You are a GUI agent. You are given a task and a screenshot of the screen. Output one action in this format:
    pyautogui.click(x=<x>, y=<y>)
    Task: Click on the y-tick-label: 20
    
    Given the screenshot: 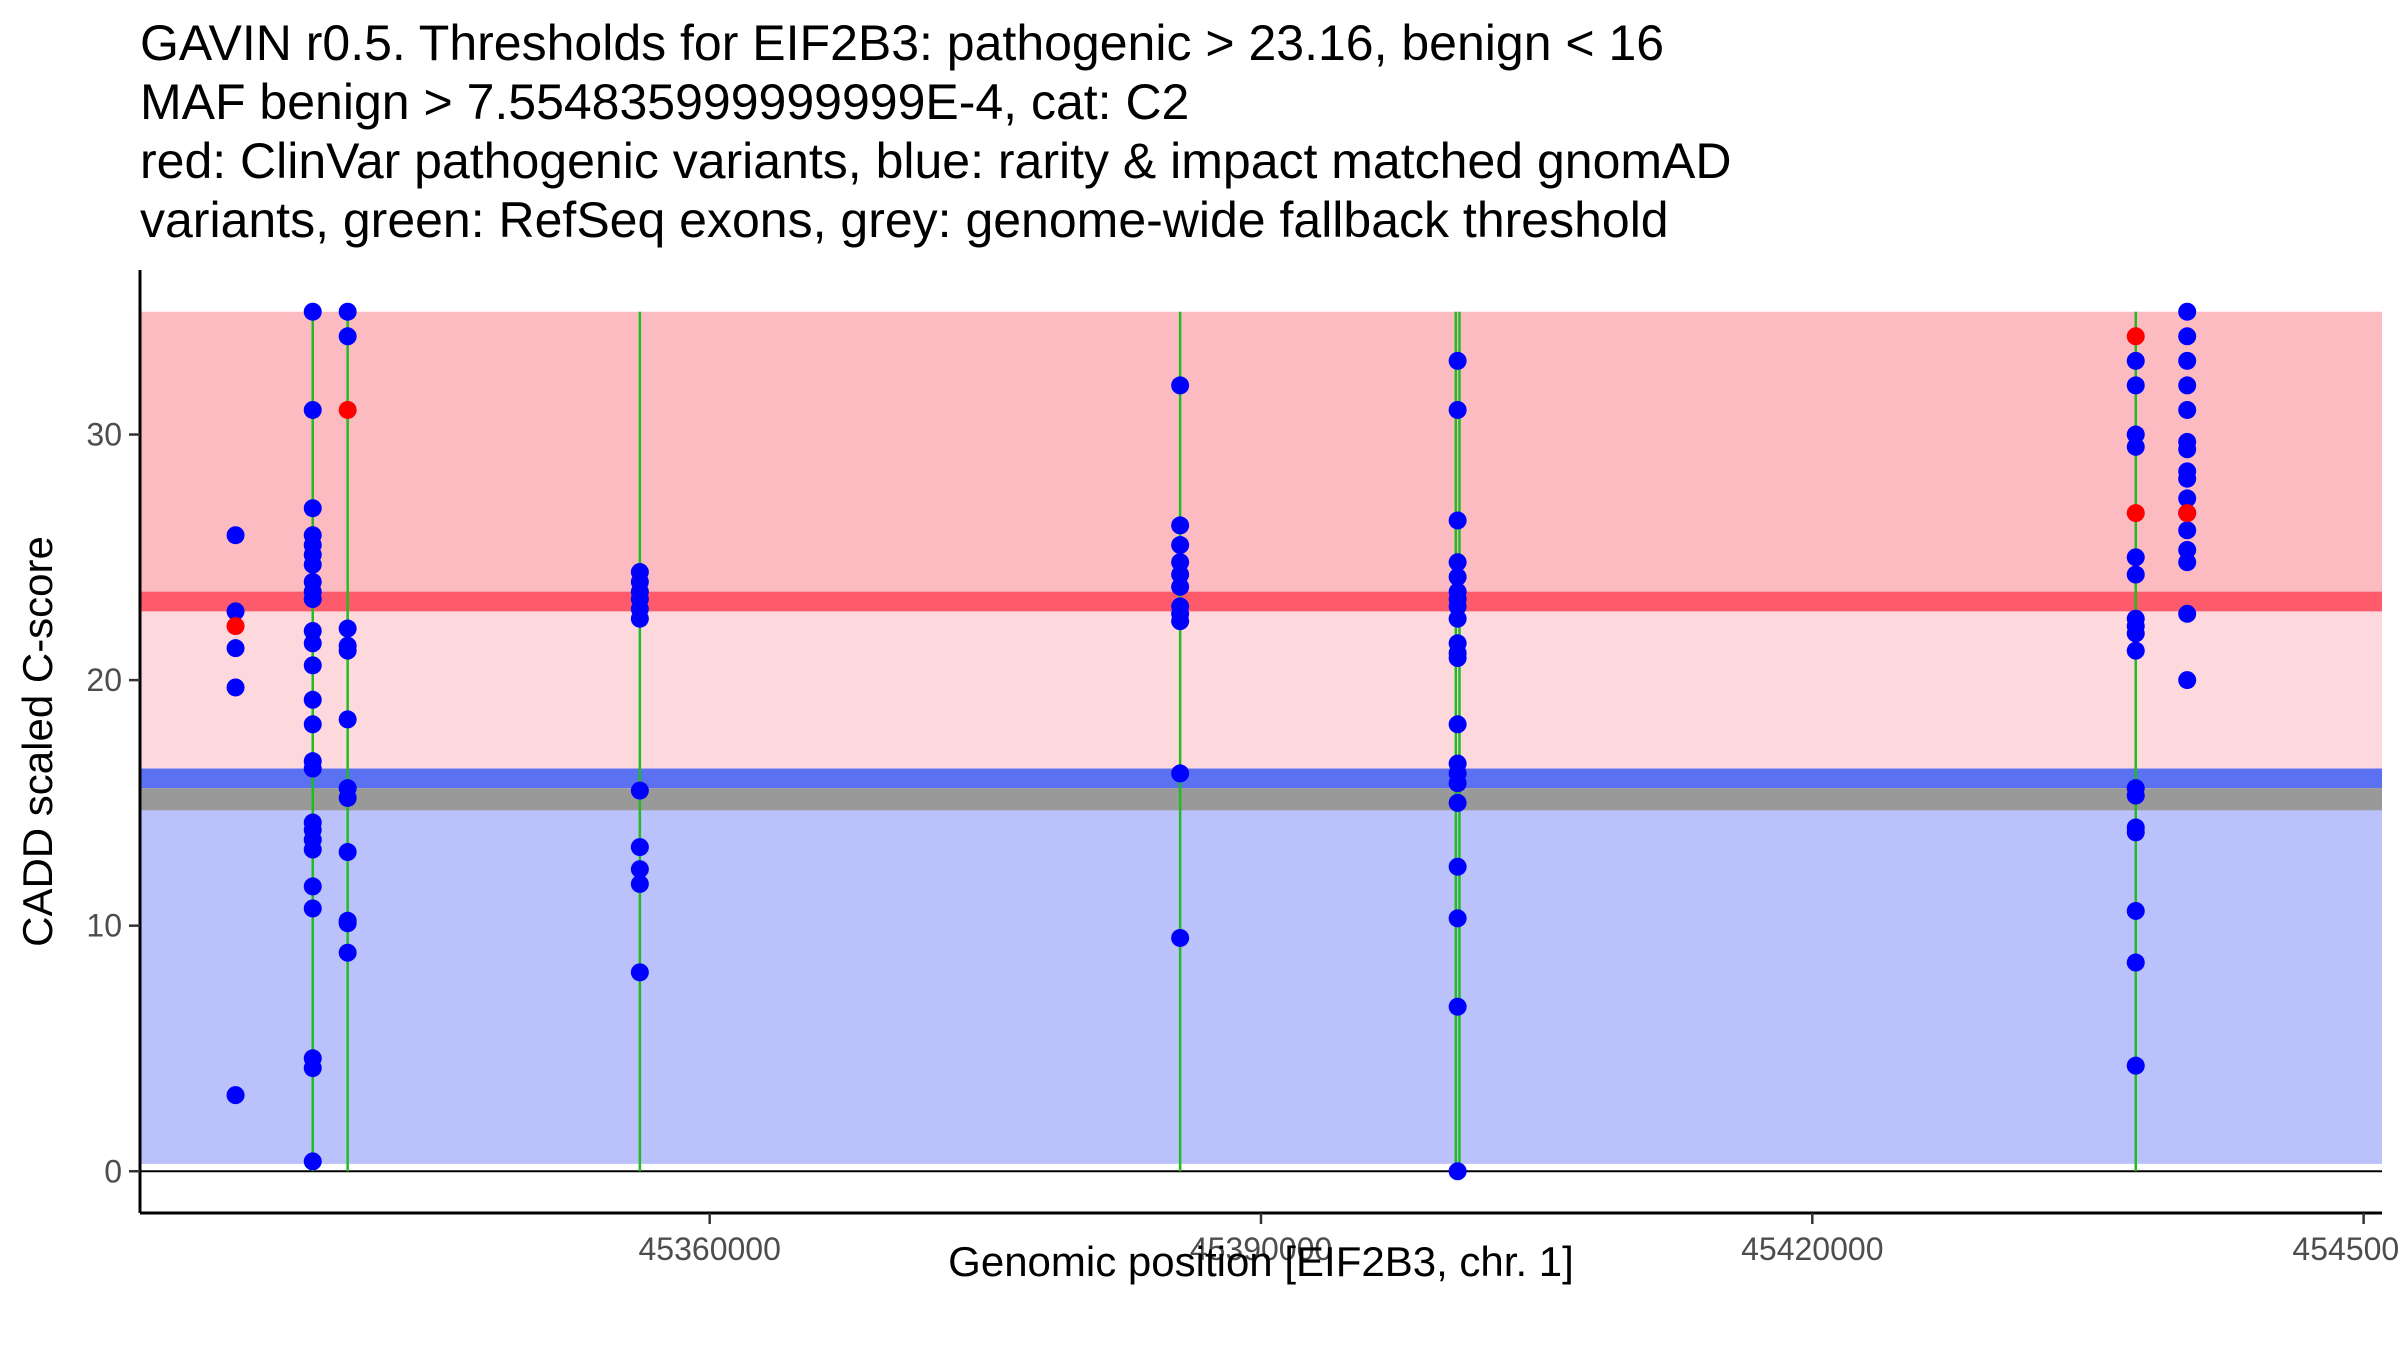 What is the action you would take?
    pyautogui.click(x=104, y=680)
    